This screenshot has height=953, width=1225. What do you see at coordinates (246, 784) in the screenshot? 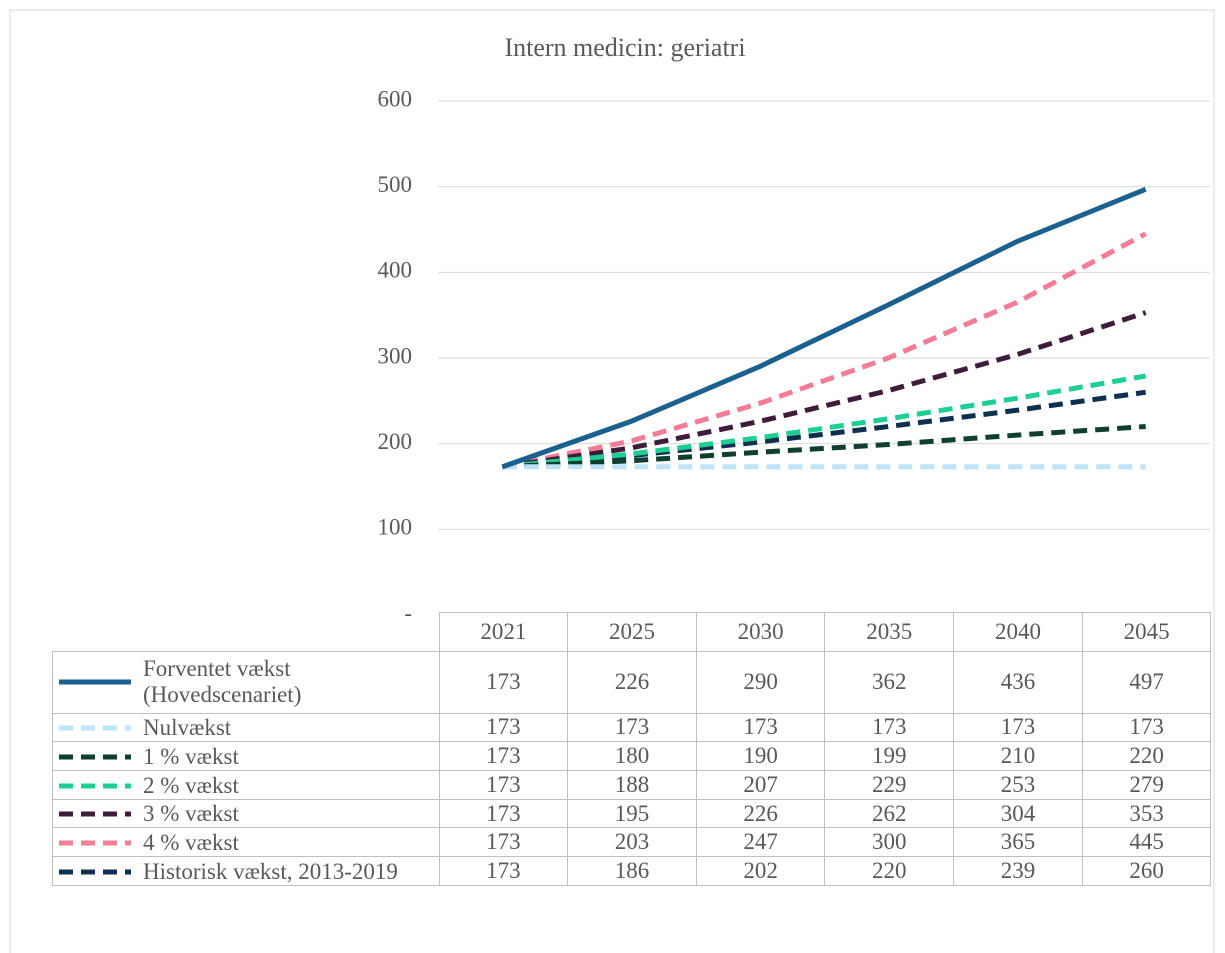
I see `legend-cell: 2 % vækst` at bounding box center [246, 784].